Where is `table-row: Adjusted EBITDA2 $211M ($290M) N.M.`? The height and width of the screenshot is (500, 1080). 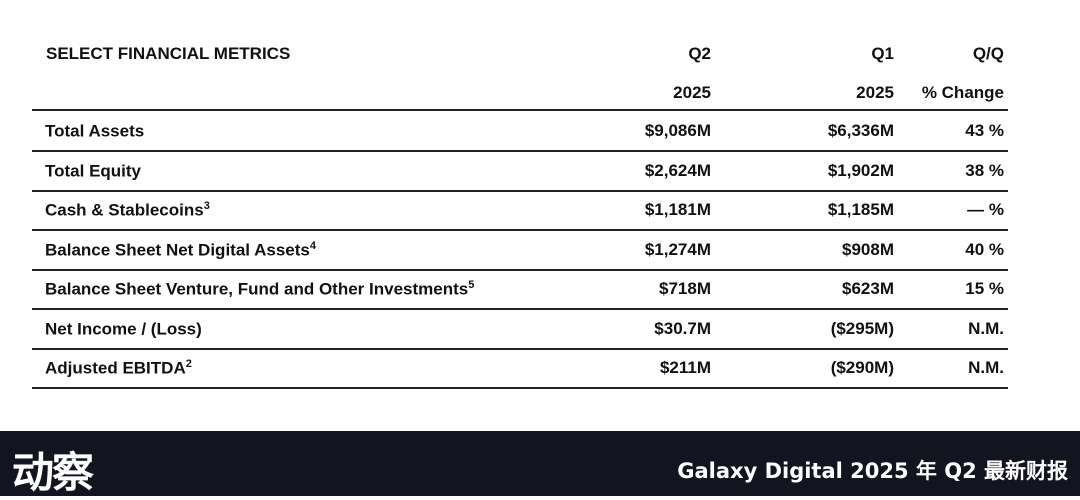
table-row: Adjusted EBITDA2 $211M ($290M) N.M. is located at coordinates (520, 368).